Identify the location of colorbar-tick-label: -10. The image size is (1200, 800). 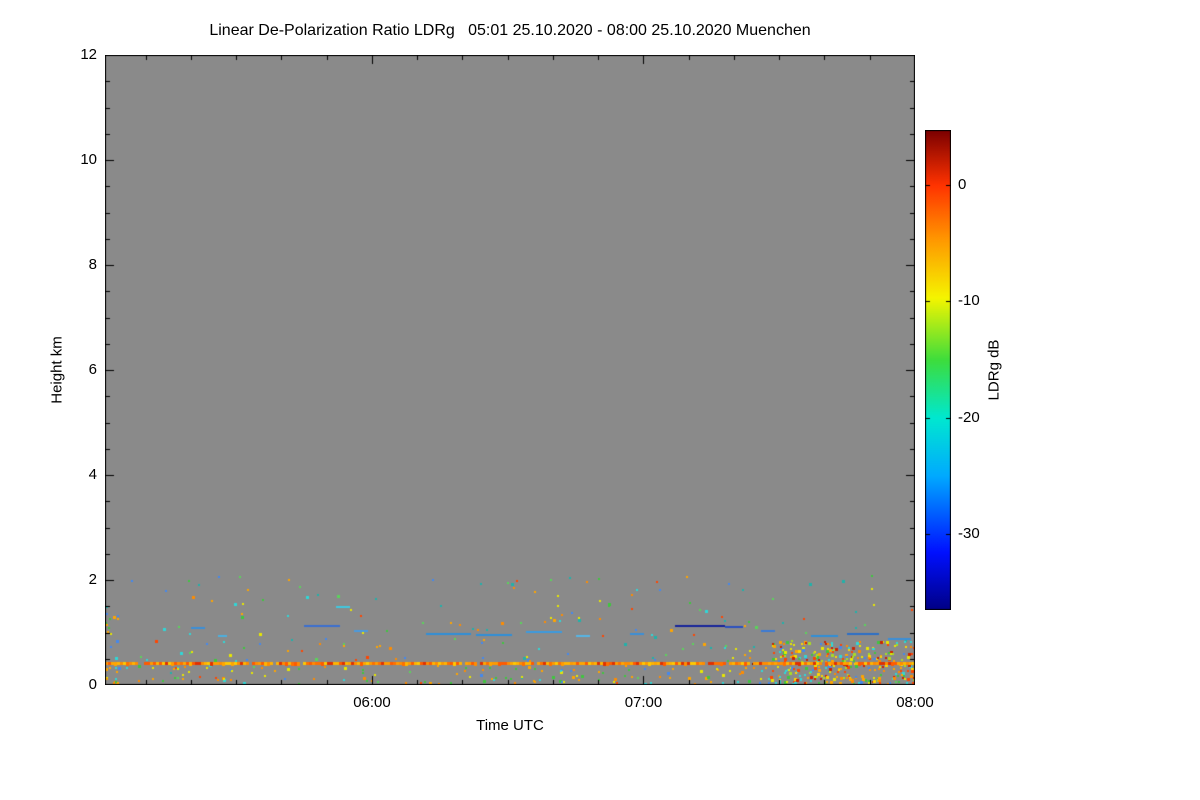
(969, 301).